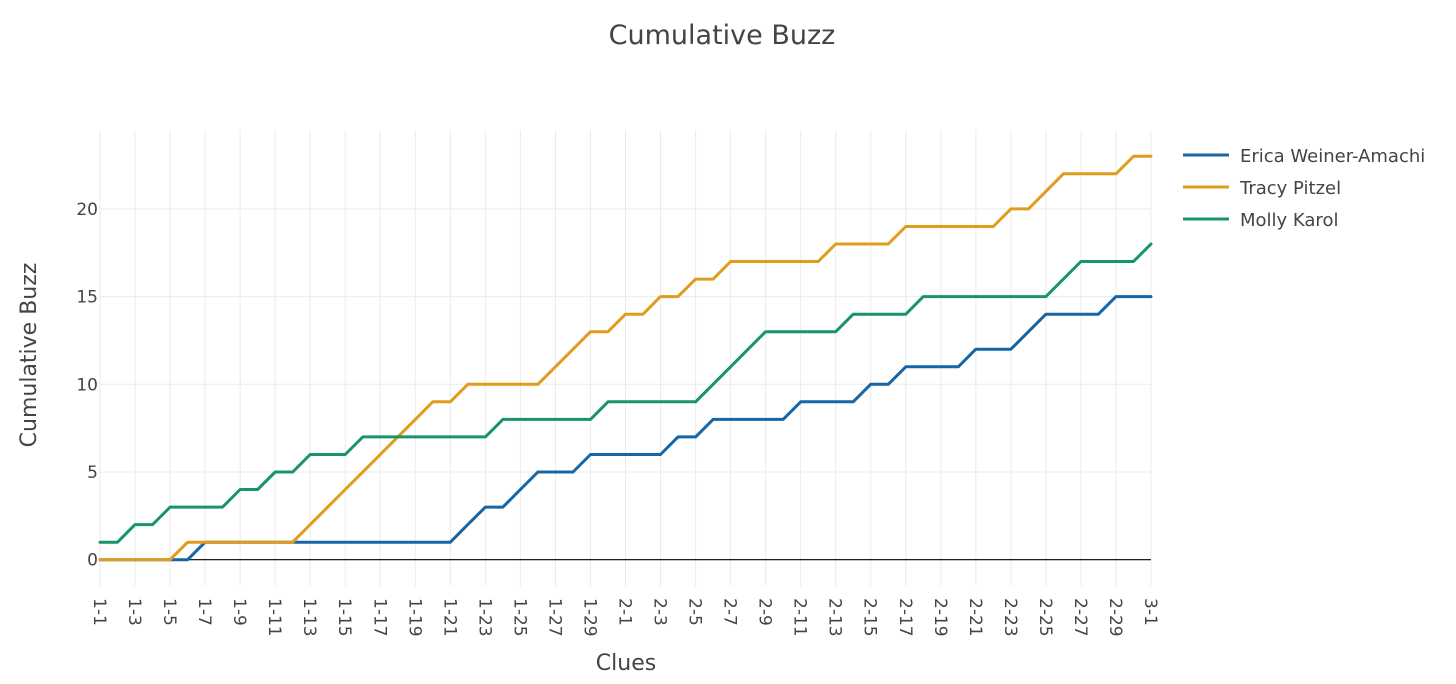 Image resolution: width=1456 pixels, height=684 pixels. Describe the element at coordinates (92, 473) in the screenshot. I see `y-tick-label: 5` at that location.